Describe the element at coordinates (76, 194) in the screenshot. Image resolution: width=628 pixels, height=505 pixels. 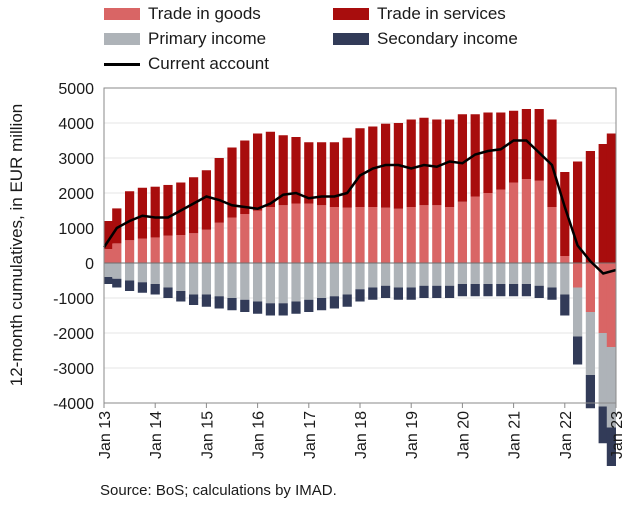
I see `y-tick-label: 2000` at that location.